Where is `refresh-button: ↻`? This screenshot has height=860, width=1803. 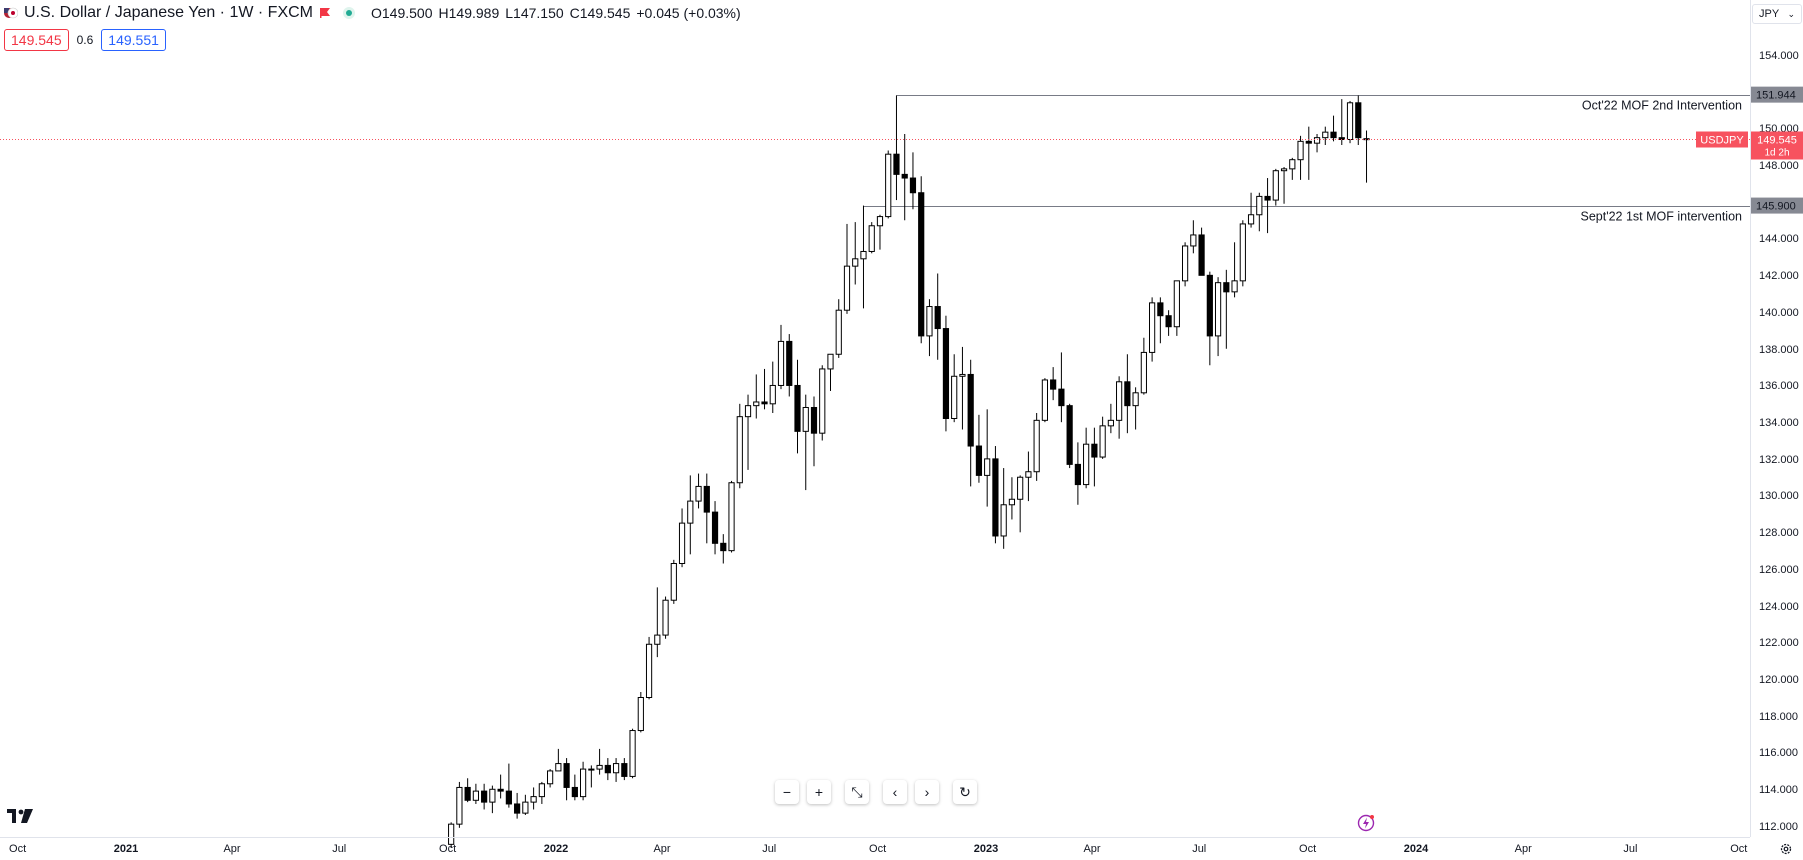 refresh-button: ↻ is located at coordinates (965, 792).